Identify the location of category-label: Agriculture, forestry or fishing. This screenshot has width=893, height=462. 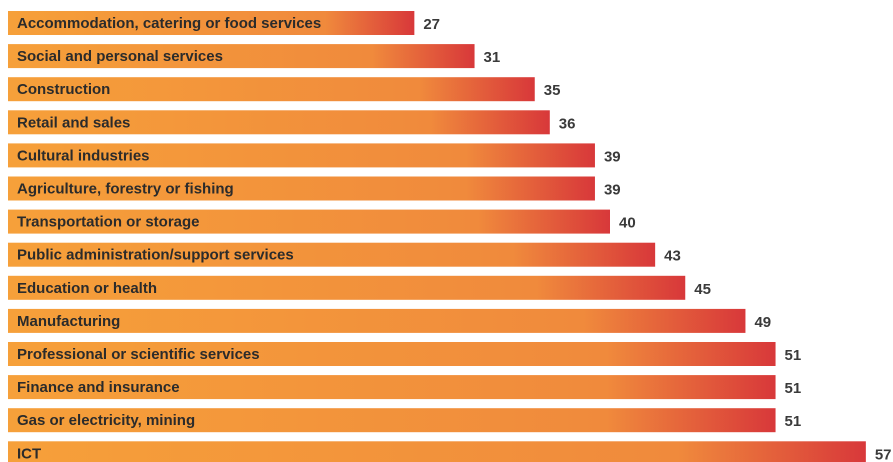
(125, 189).